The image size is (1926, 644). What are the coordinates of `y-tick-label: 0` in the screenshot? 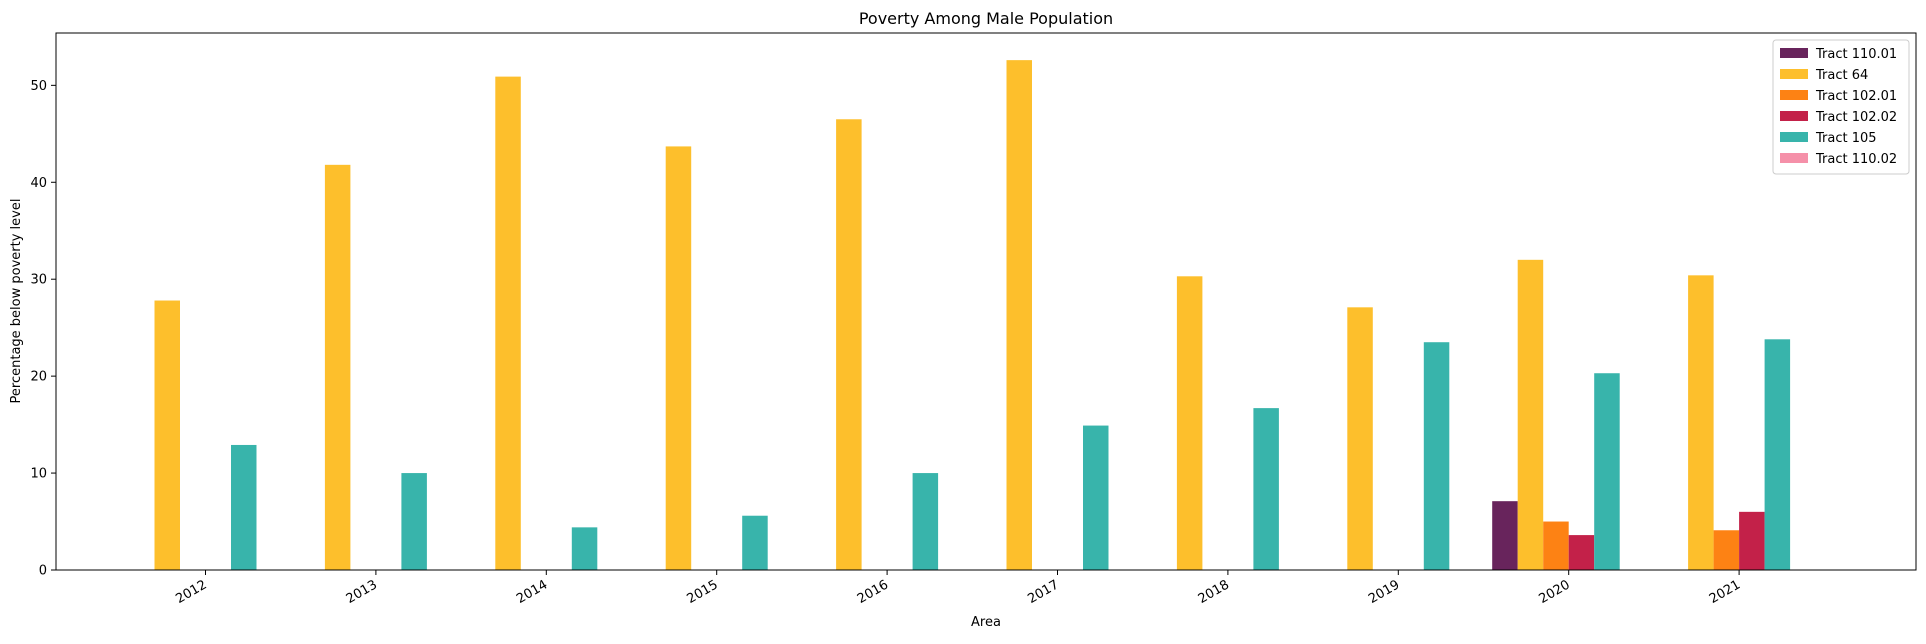 It's located at (43, 571).